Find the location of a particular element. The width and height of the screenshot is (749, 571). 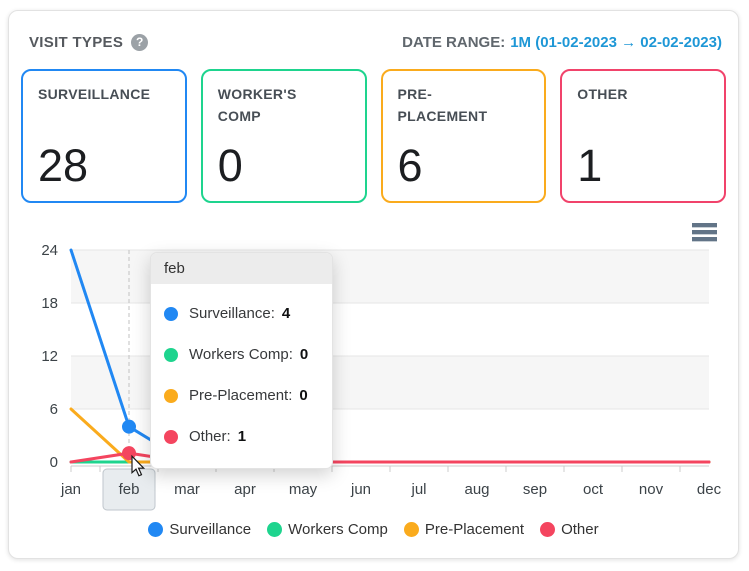

x-axis-label: aug is located at coordinates (476, 489).